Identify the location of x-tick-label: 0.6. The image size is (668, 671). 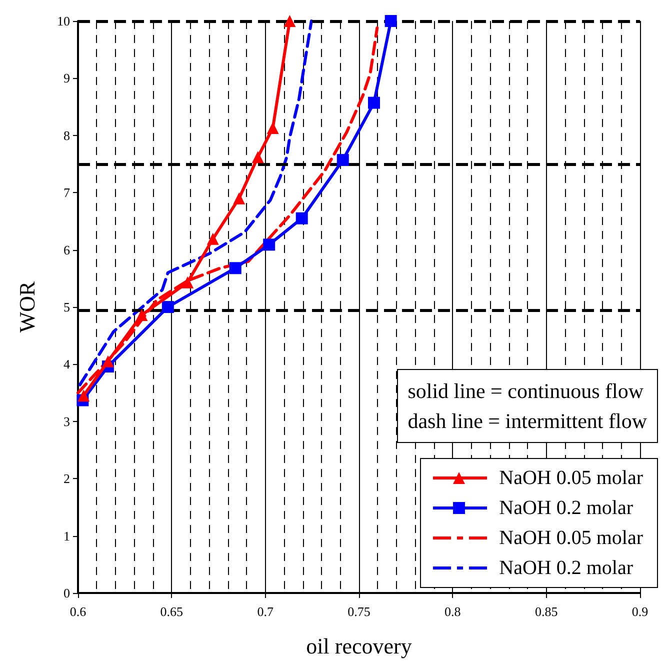
(78, 611).